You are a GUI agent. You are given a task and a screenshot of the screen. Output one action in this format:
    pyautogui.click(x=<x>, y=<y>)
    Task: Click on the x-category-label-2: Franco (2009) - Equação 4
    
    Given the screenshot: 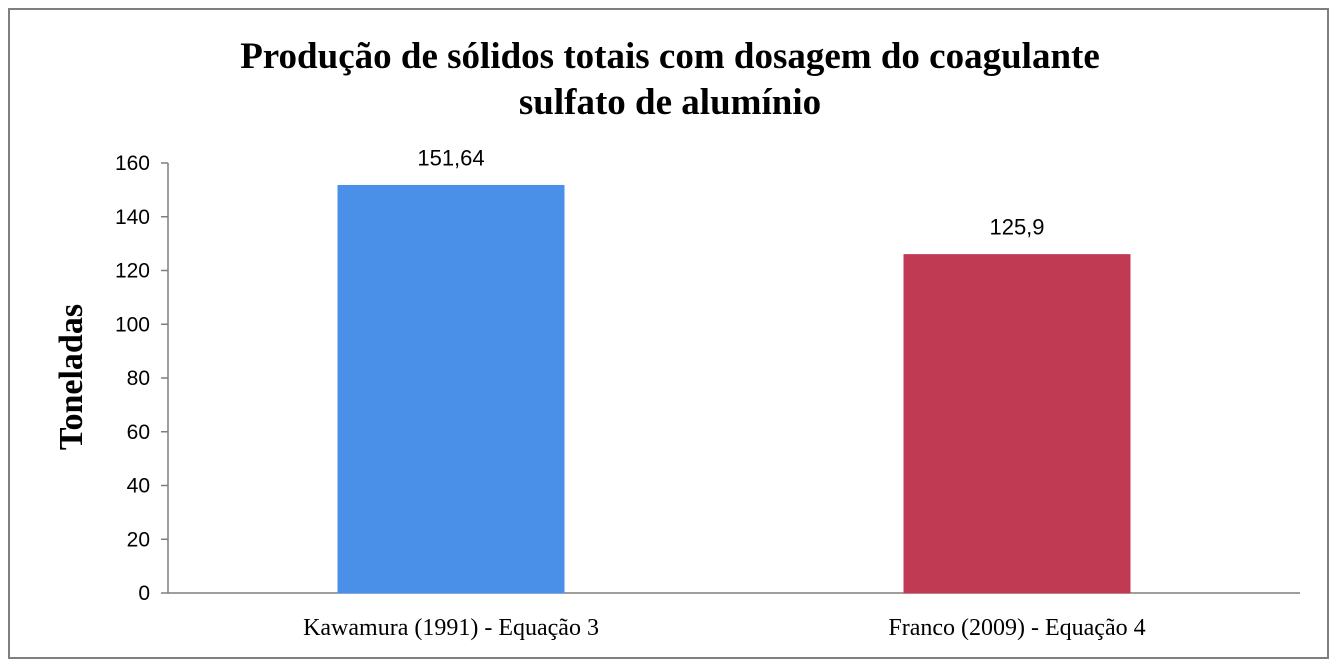 What is the action you would take?
    pyautogui.click(x=1016, y=628)
    